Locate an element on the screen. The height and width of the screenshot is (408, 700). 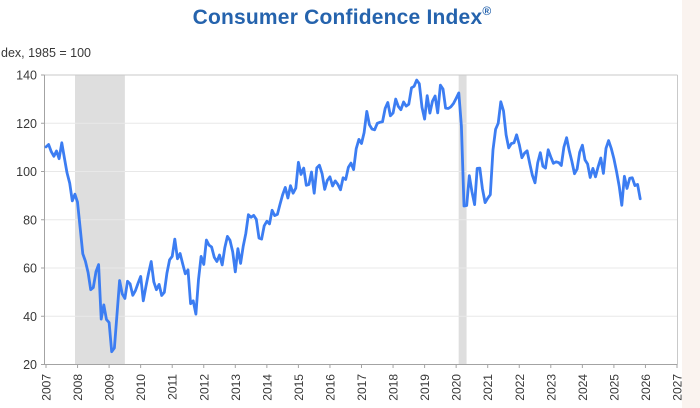
x-axis-tick-label: 2015 is located at coordinates (299, 387).